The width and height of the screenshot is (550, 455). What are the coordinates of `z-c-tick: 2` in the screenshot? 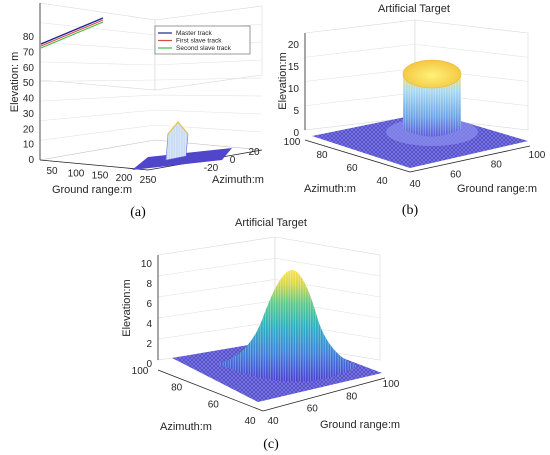 It's located at (149, 344).